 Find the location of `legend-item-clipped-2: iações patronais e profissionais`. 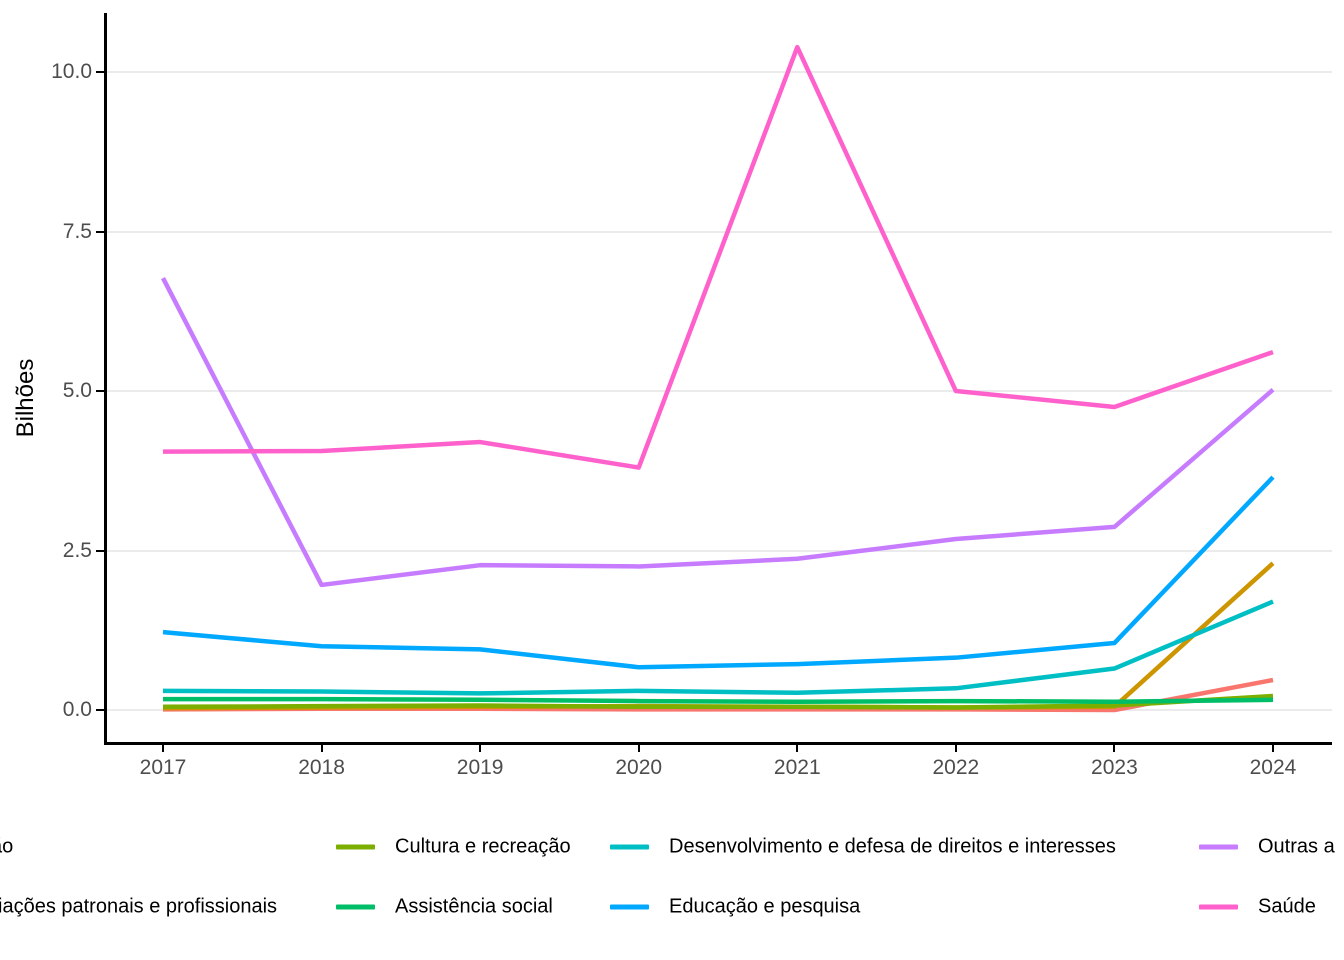

legend-item-clipped-2: iações patronais e profissionais is located at coordinates (138, 907).